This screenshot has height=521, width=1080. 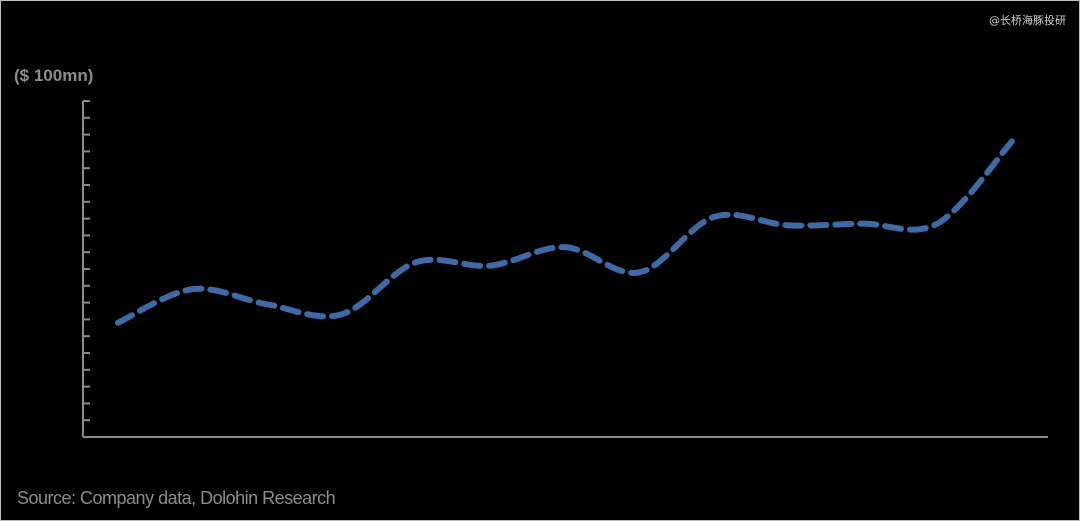 What do you see at coordinates (176, 498) in the screenshot?
I see `source-note: Source: Company data, Dolohin Research` at bounding box center [176, 498].